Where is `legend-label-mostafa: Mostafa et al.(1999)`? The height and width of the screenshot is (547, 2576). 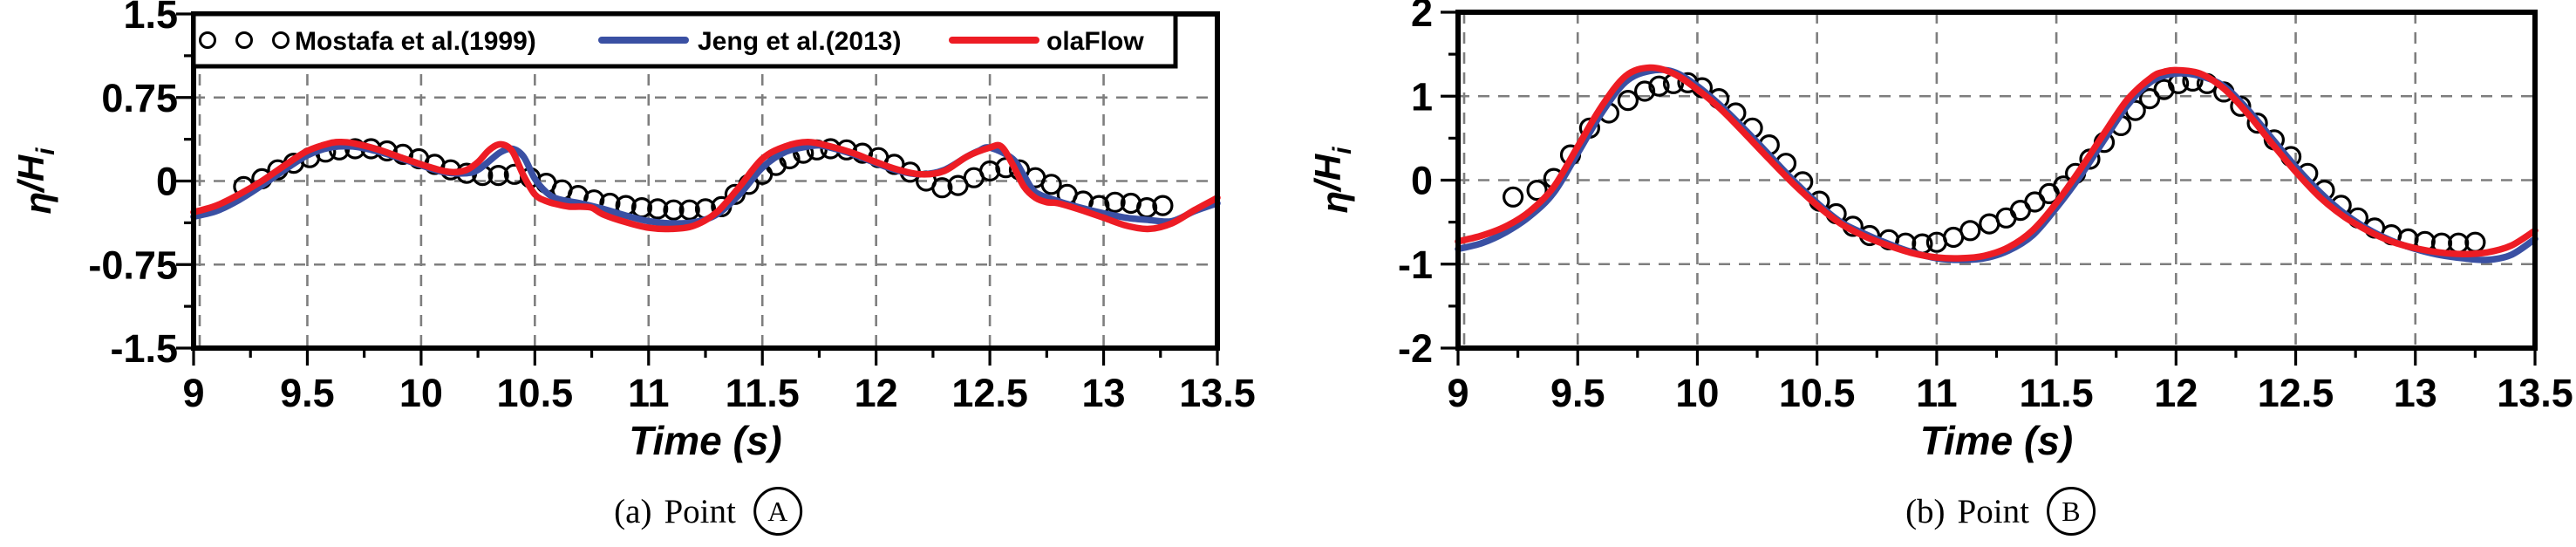
legend-label-mostafa: Mostafa et al.(1999) is located at coordinates (415, 41).